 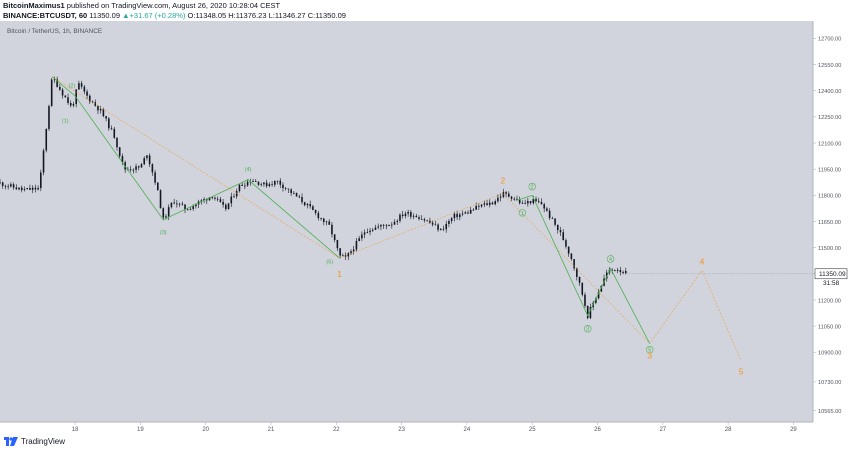 What do you see at coordinates (532, 430) in the screenshot?
I see `time-tick-label: 25` at bounding box center [532, 430].